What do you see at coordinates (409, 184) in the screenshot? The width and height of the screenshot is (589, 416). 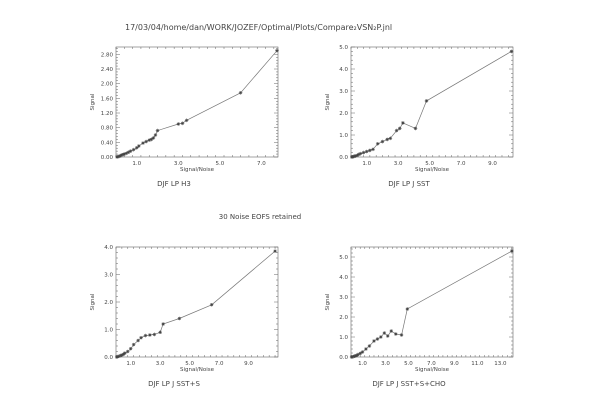 I see `chart-title: DJF LP J SST` at bounding box center [409, 184].